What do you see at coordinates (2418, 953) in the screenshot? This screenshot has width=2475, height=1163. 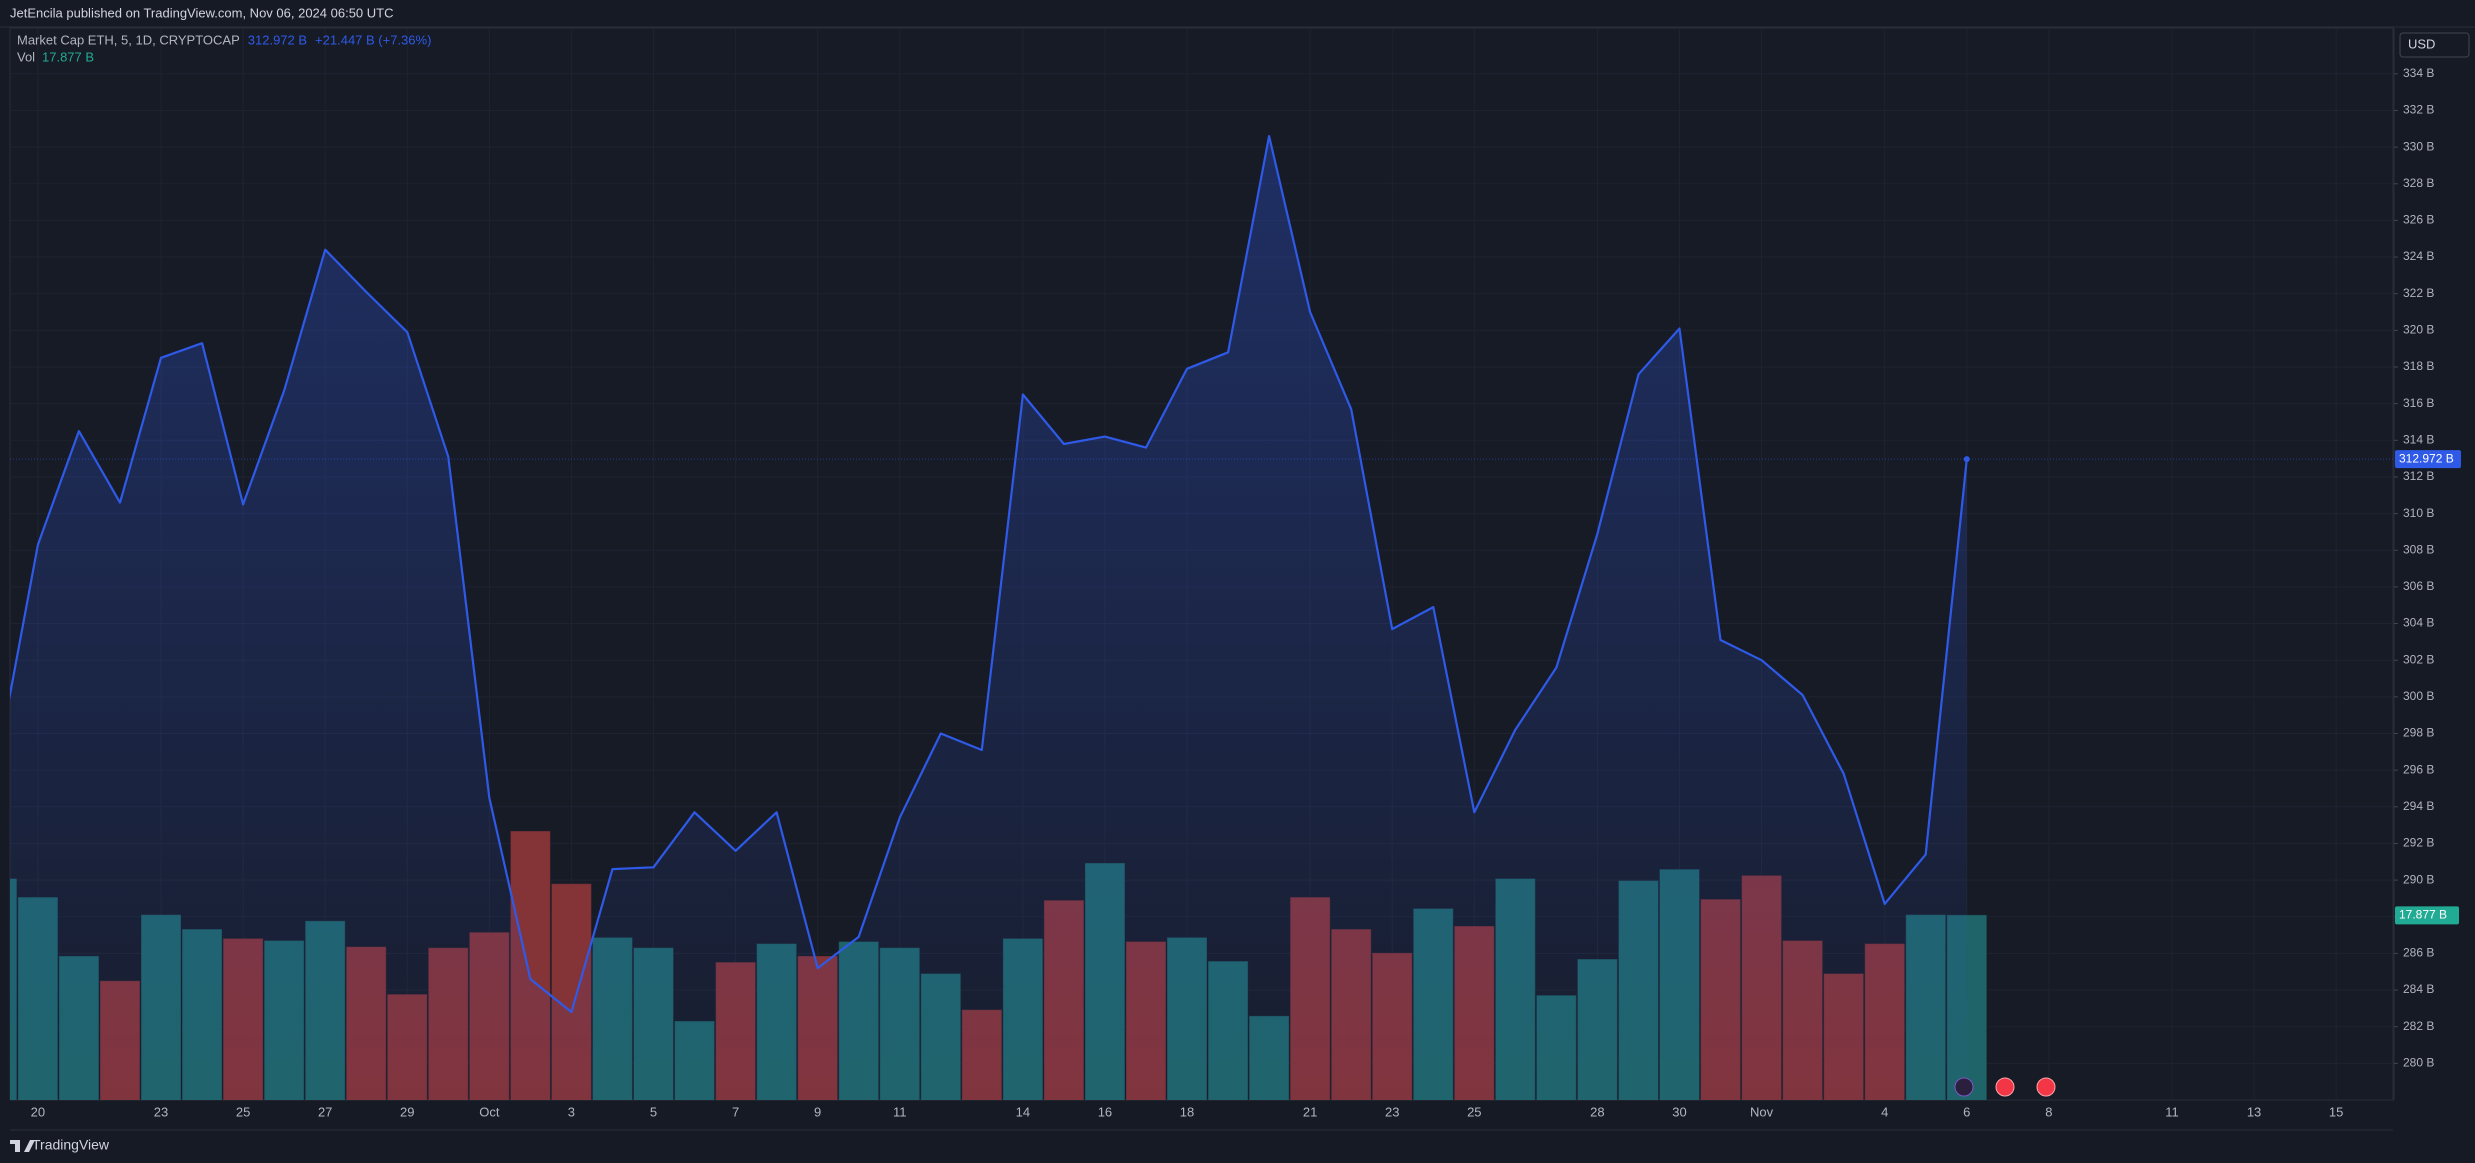 I see `y-tick-label: 286 B` at bounding box center [2418, 953].